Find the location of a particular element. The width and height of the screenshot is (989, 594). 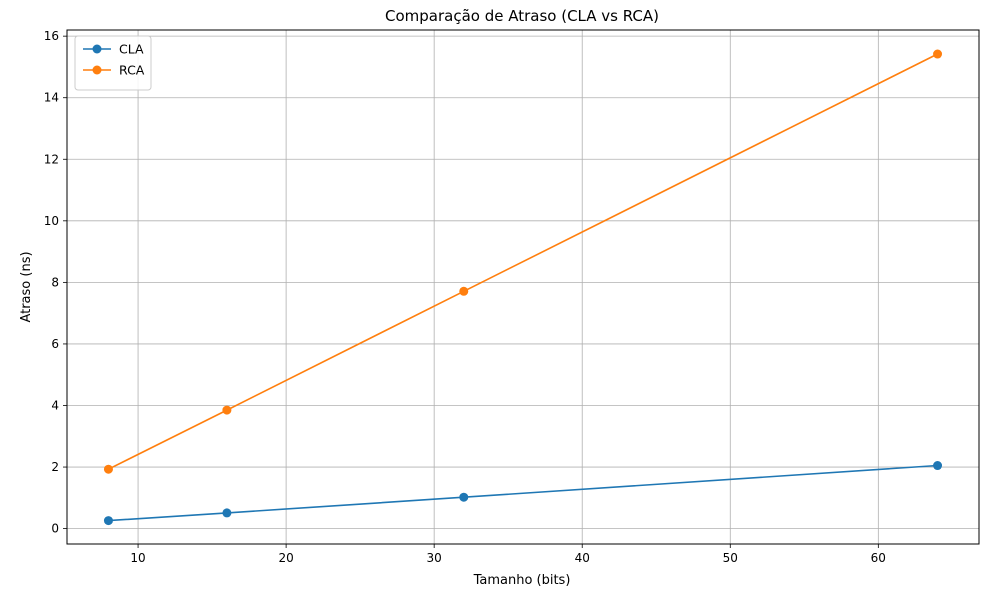

y-tick-label: 6 is located at coordinates (55, 344).